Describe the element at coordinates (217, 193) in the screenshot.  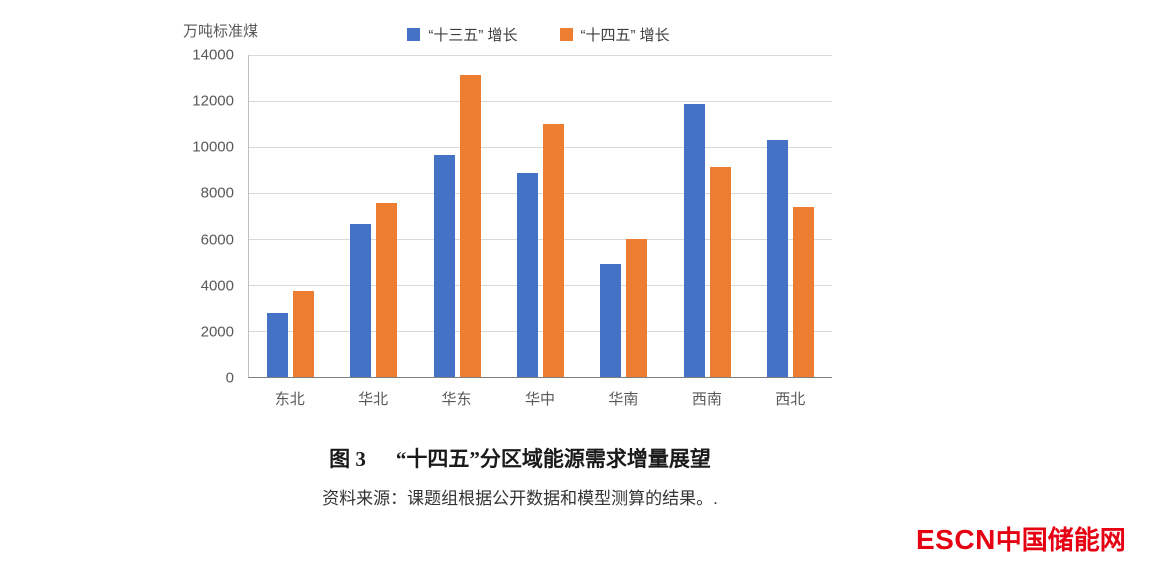
I see `y-tick-label: 8000` at that location.